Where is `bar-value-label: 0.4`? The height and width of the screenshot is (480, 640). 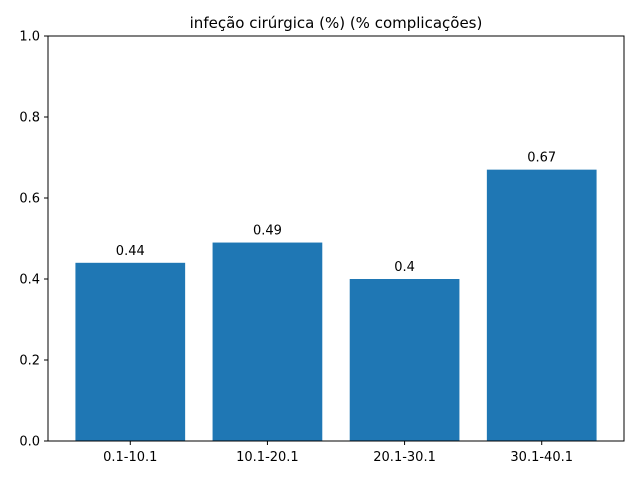
bar-value-label: 0.4 is located at coordinates (404, 267).